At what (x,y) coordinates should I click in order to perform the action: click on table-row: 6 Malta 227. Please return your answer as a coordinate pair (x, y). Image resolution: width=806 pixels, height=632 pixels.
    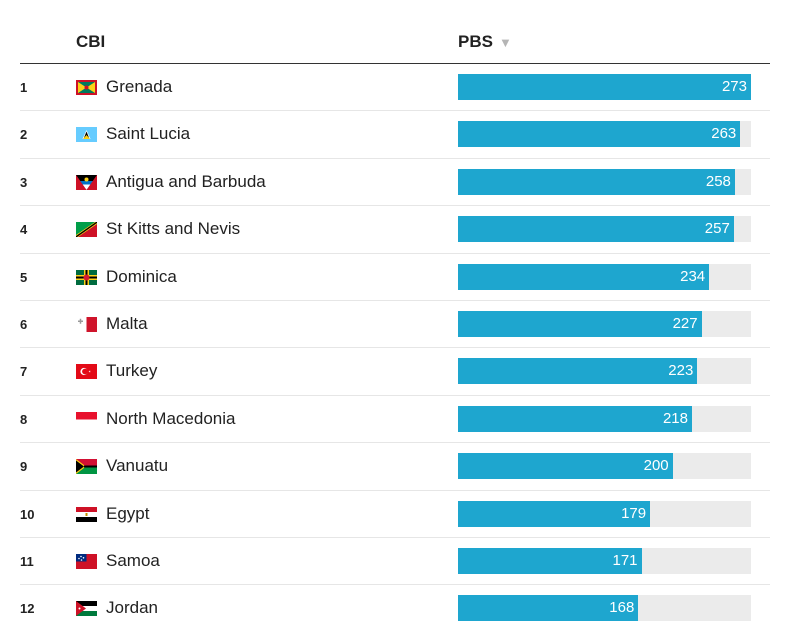
    Looking at the image, I should click on (395, 325).